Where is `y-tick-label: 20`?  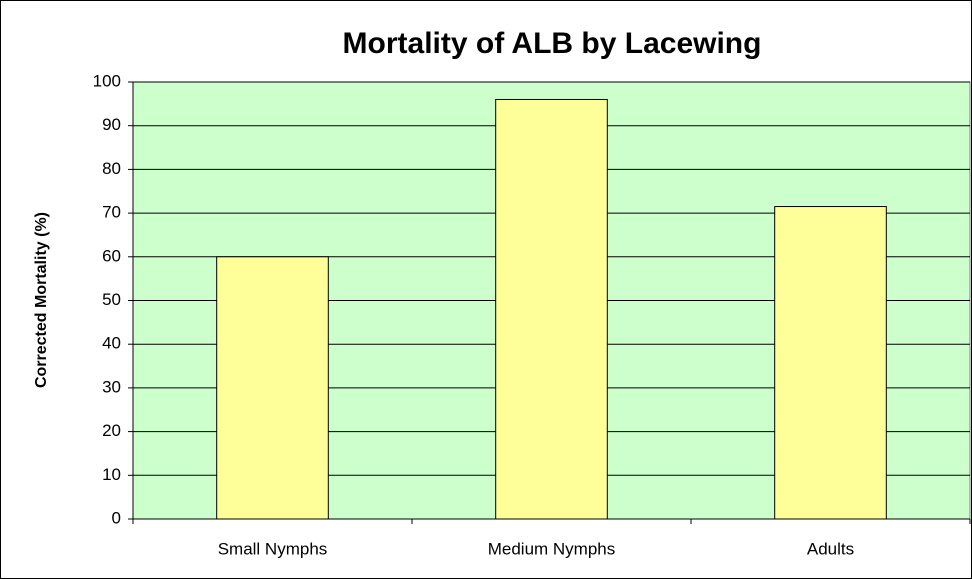
y-tick-label: 20 is located at coordinates (111, 430).